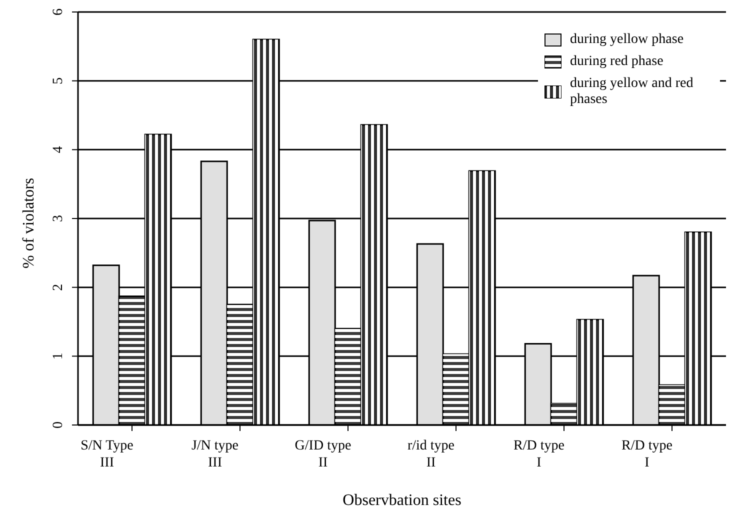 This screenshot has width=740, height=523. I want to click on x-tick-label: J/N type III, so click(215, 454).